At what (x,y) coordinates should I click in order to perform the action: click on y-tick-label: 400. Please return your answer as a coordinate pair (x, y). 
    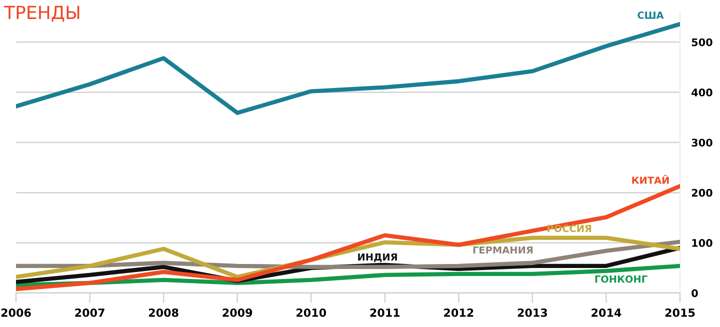
    Looking at the image, I should click on (702, 92).